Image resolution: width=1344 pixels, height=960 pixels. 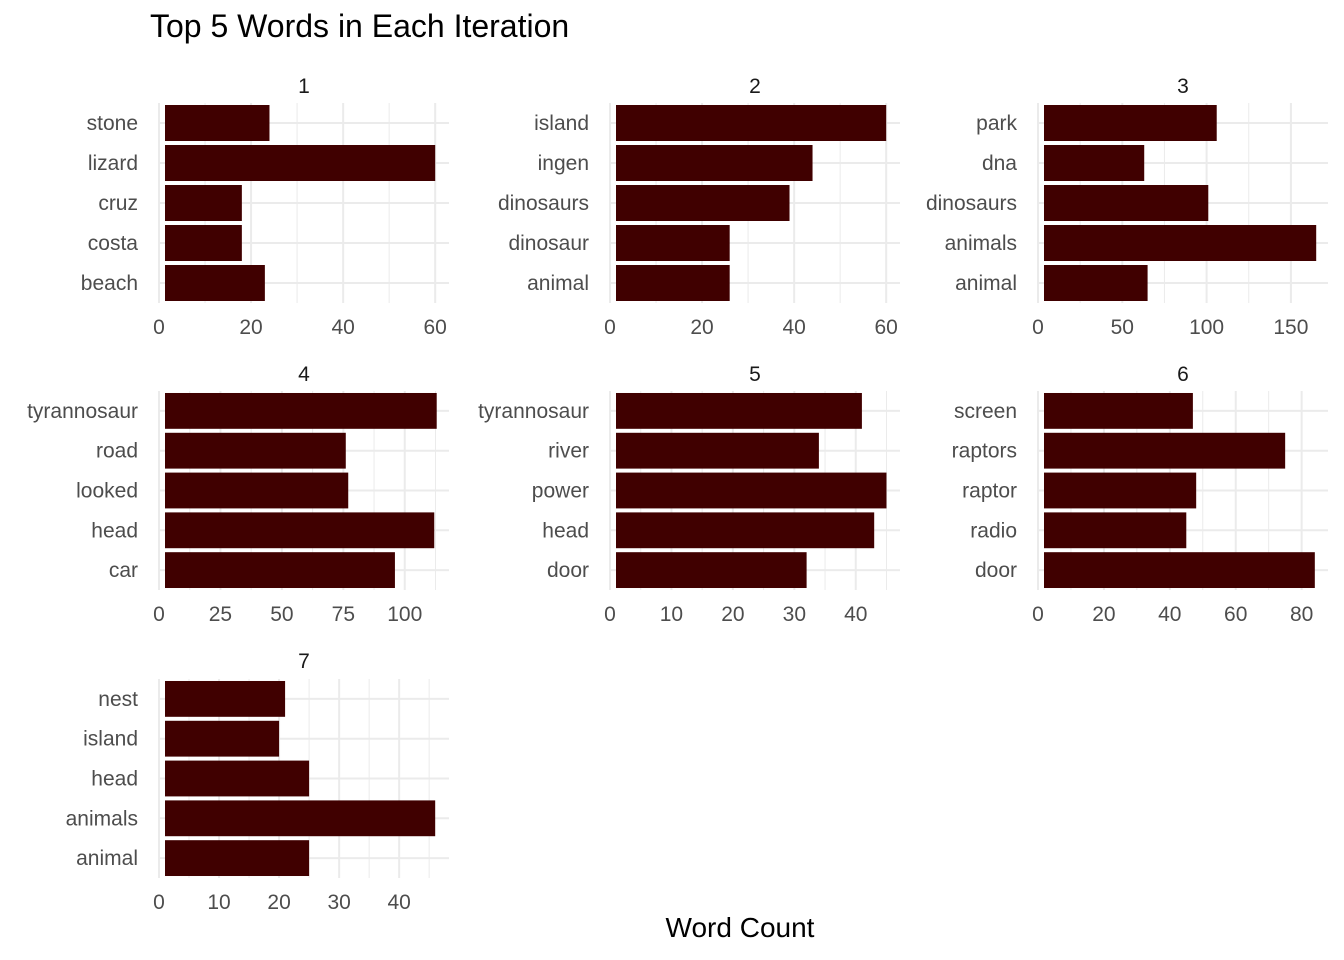 I want to click on panel-strip-label: 4, so click(x=304, y=374).